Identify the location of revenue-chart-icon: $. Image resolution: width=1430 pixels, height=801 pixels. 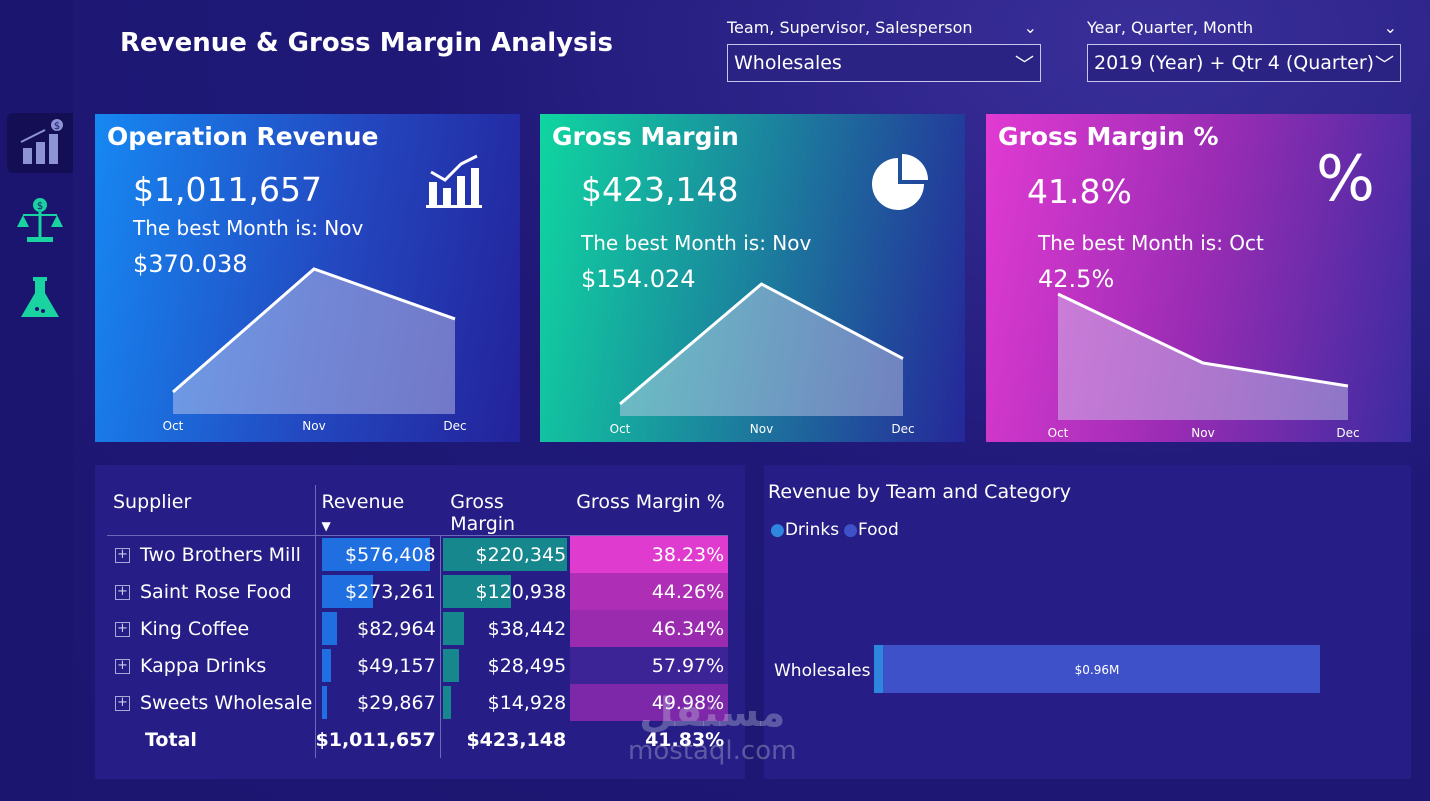
(41, 141).